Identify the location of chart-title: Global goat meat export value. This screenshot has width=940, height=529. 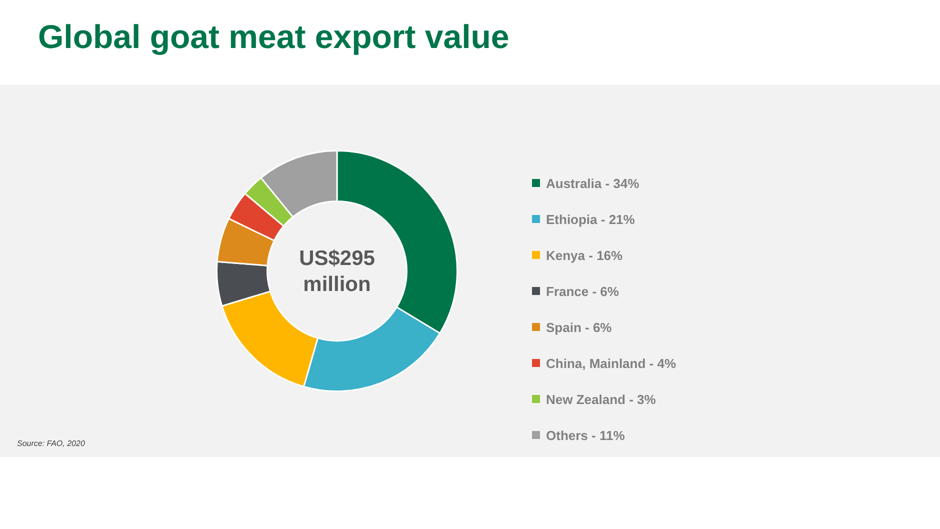
(274, 37).